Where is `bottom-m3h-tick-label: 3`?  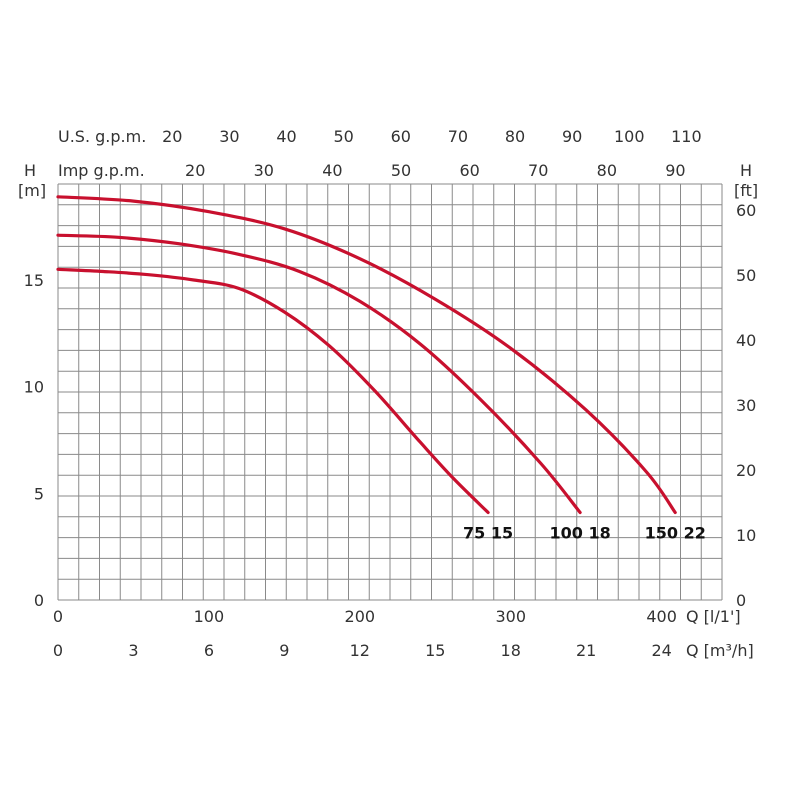
bottom-m3h-tick-label: 3 is located at coordinates (133, 650).